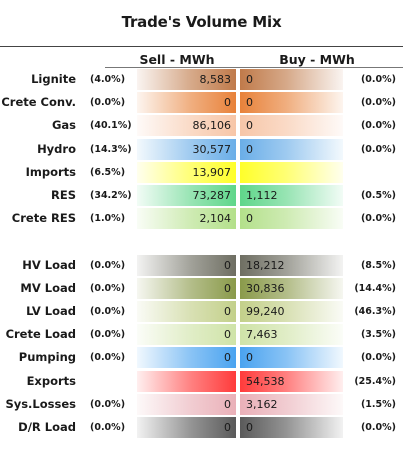  Describe the element at coordinates (186, 381) in the screenshot. I see `sell-value-cell` at that location.